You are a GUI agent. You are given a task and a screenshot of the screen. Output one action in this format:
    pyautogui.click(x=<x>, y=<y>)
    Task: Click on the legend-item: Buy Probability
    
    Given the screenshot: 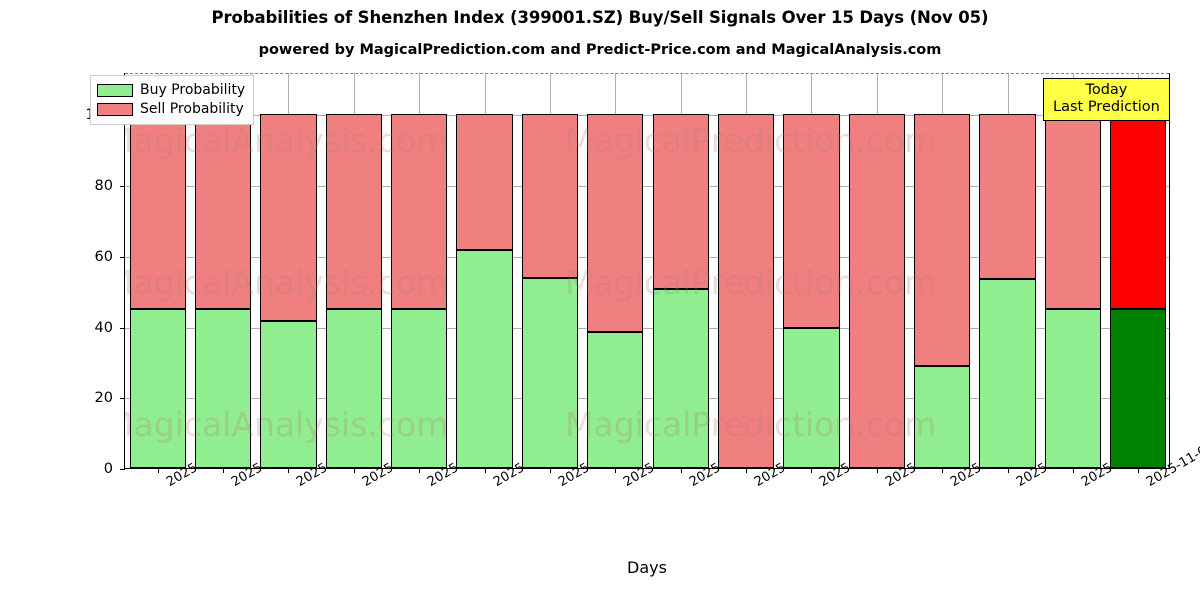 What is the action you would take?
    pyautogui.click(x=171, y=90)
    